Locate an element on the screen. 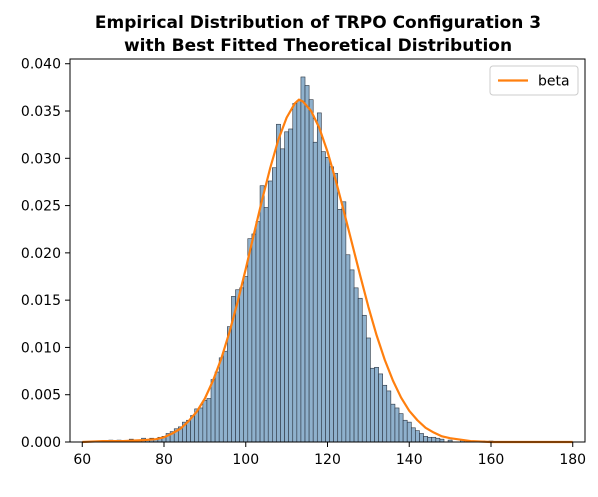 The width and height of the screenshot is (598, 497). legend-box is located at coordinates (534, 80).